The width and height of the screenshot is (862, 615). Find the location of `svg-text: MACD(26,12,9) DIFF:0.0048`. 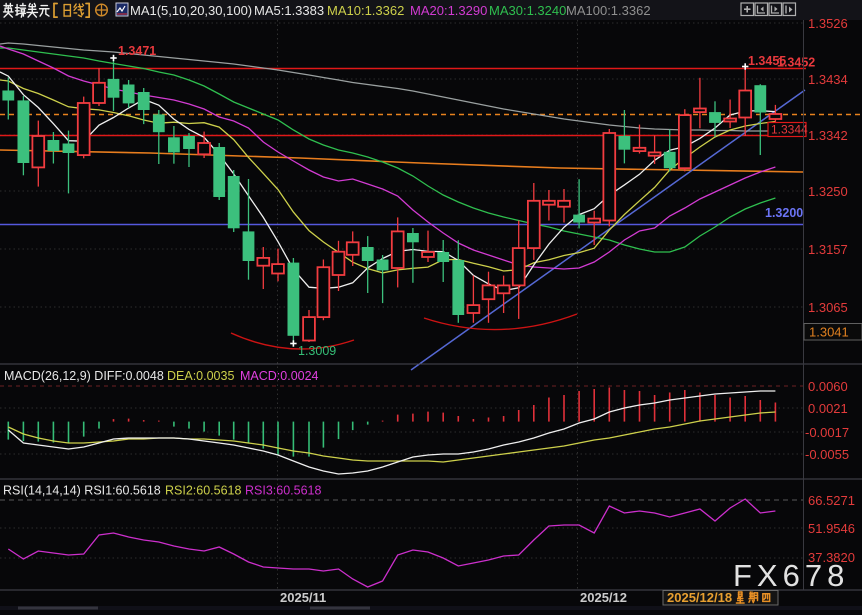

svg-text: MACD(26,12,9) DIFF:0.0048 is located at coordinates (84, 376).